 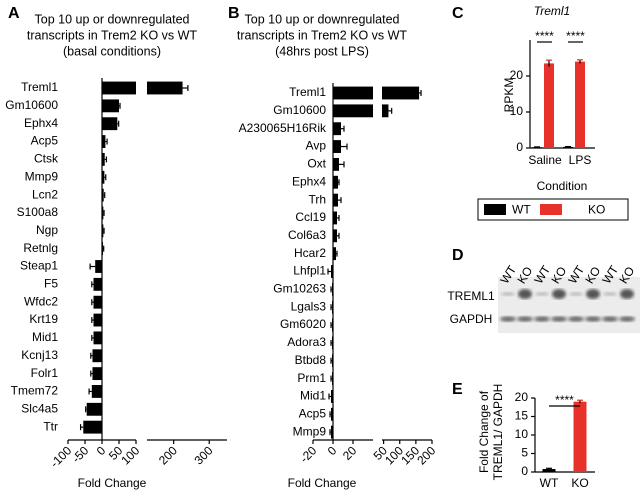 I want to click on panel-label: C, so click(x=458, y=13).